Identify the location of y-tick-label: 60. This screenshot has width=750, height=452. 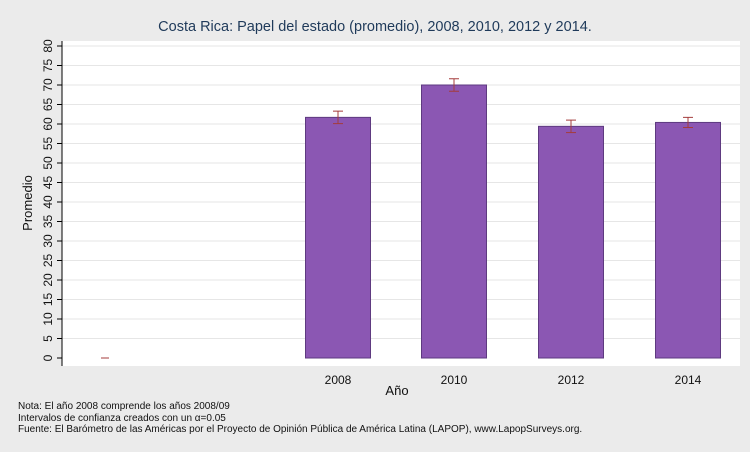
(48, 124).